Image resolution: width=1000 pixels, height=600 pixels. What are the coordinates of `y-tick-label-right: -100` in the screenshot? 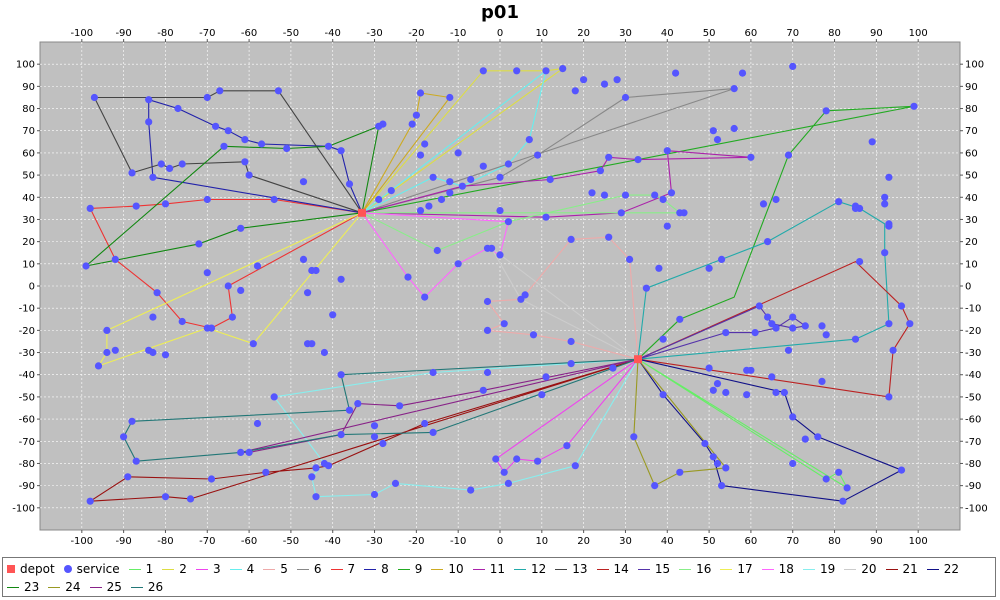 It's located at (976, 508).